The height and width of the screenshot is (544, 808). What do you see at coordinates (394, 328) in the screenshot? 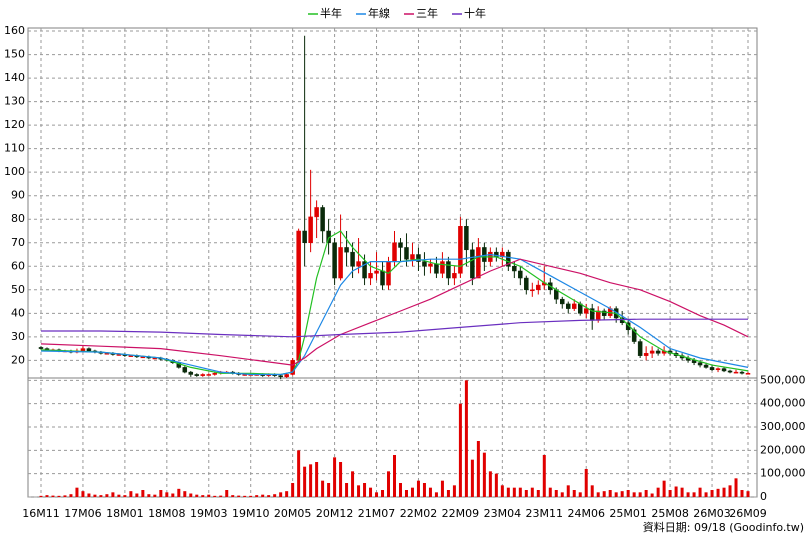
I see `ma-line` at bounding box center [394, 328].